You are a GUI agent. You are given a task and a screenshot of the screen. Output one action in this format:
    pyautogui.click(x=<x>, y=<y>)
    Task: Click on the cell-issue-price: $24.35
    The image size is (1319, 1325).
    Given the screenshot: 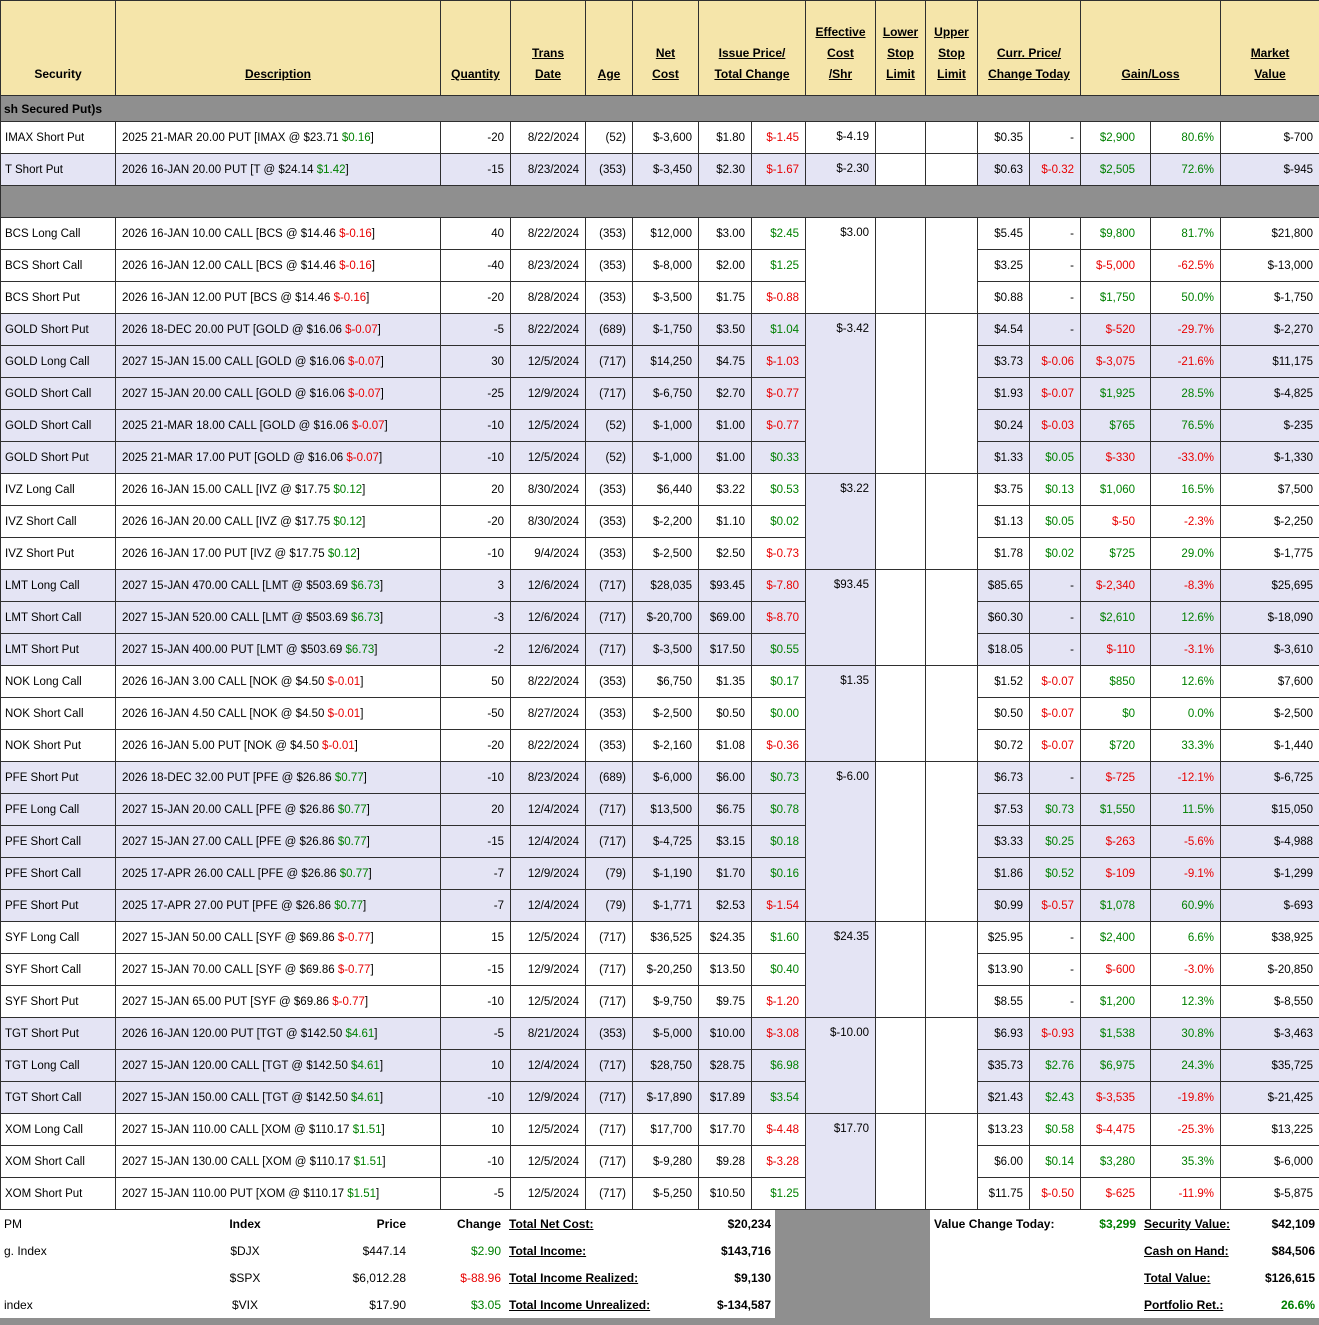 What is the action you would take?
    pyautogui.click(x=725, y=938)
    